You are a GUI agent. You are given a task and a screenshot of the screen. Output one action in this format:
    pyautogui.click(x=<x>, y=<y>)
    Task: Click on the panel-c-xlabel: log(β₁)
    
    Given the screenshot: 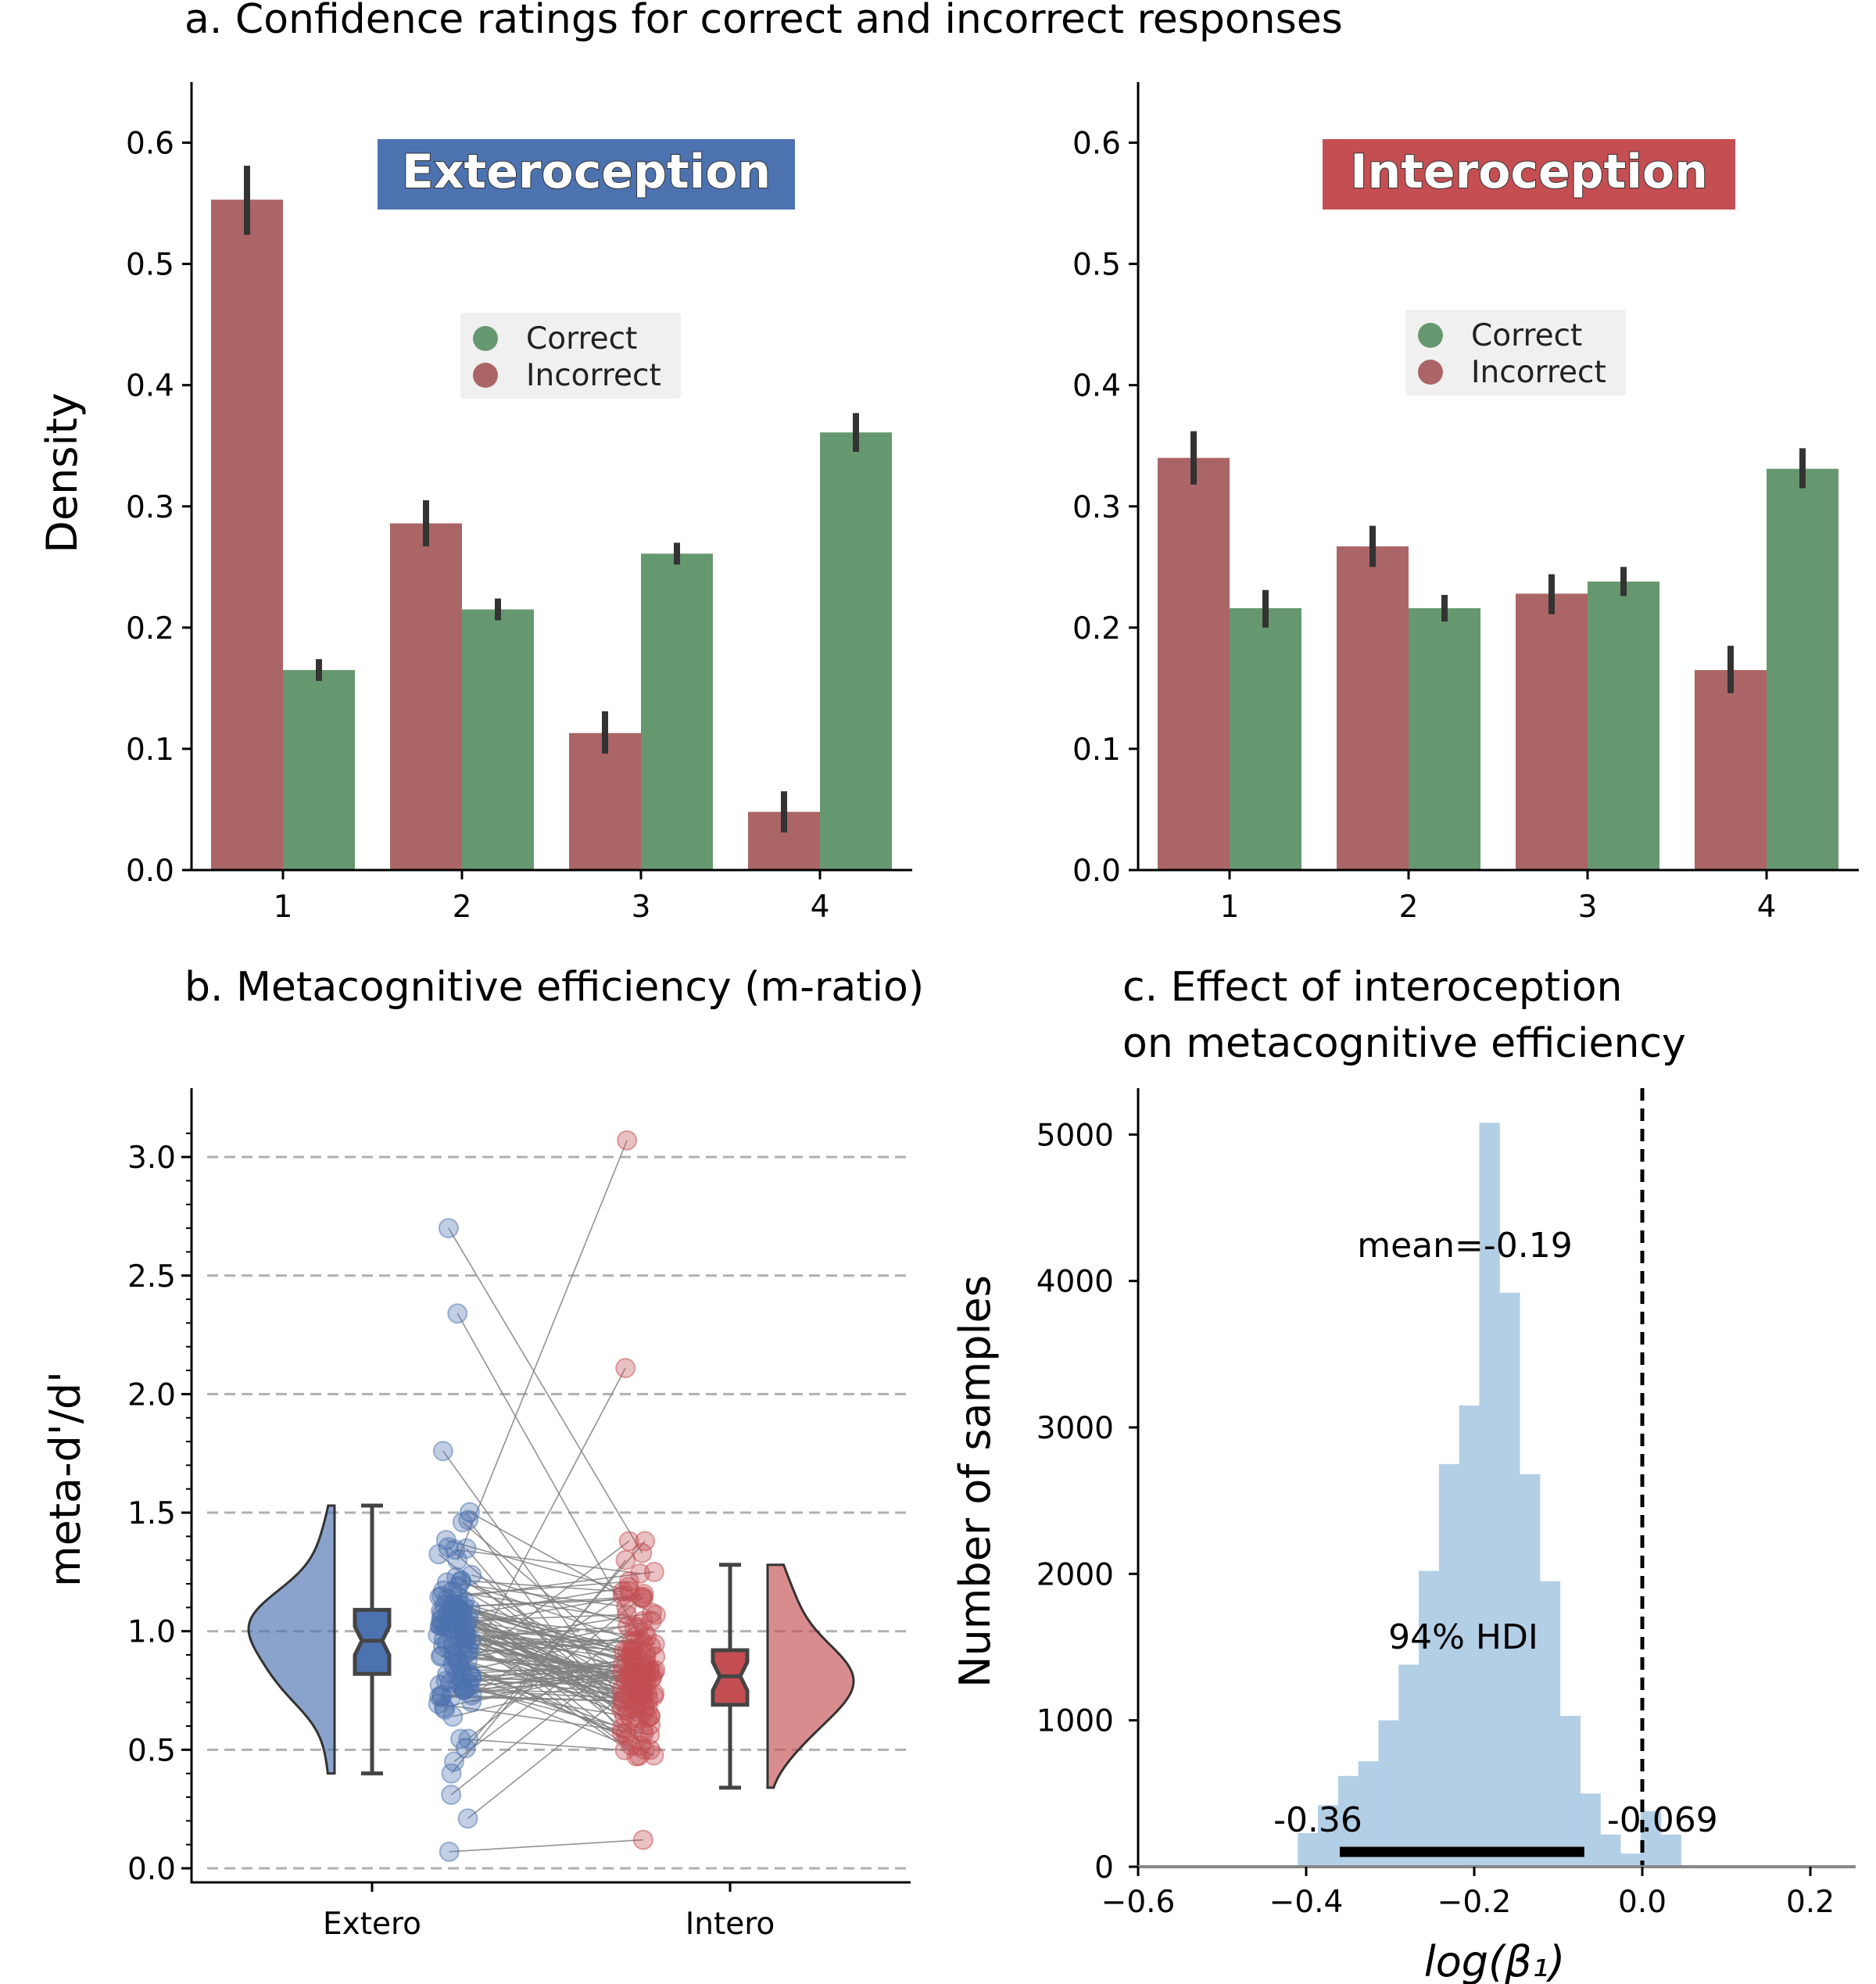 What is the action you would take?
    pyautogui.click(x=1495, y=1960)
    